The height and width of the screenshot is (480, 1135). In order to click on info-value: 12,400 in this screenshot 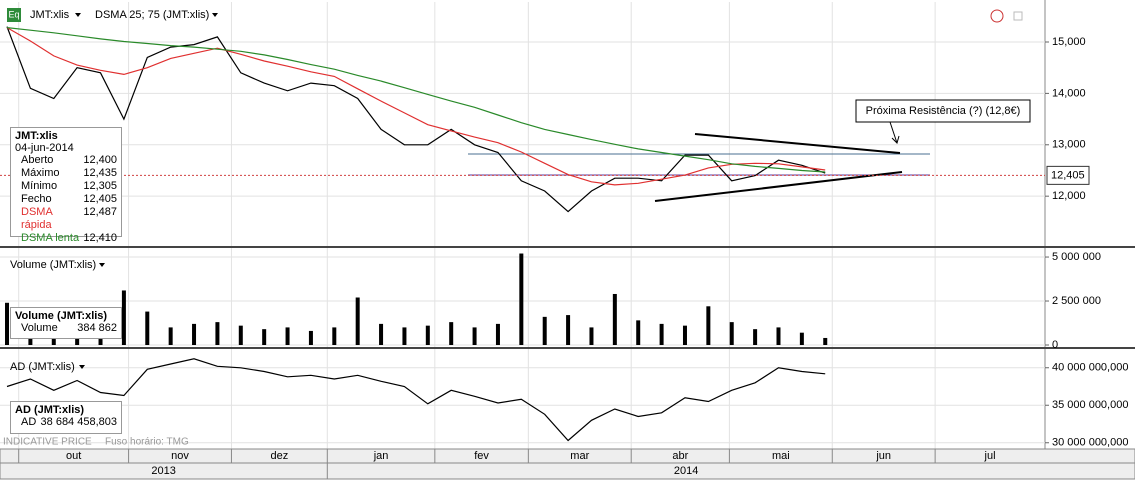, I will do `click(100, 160)`.